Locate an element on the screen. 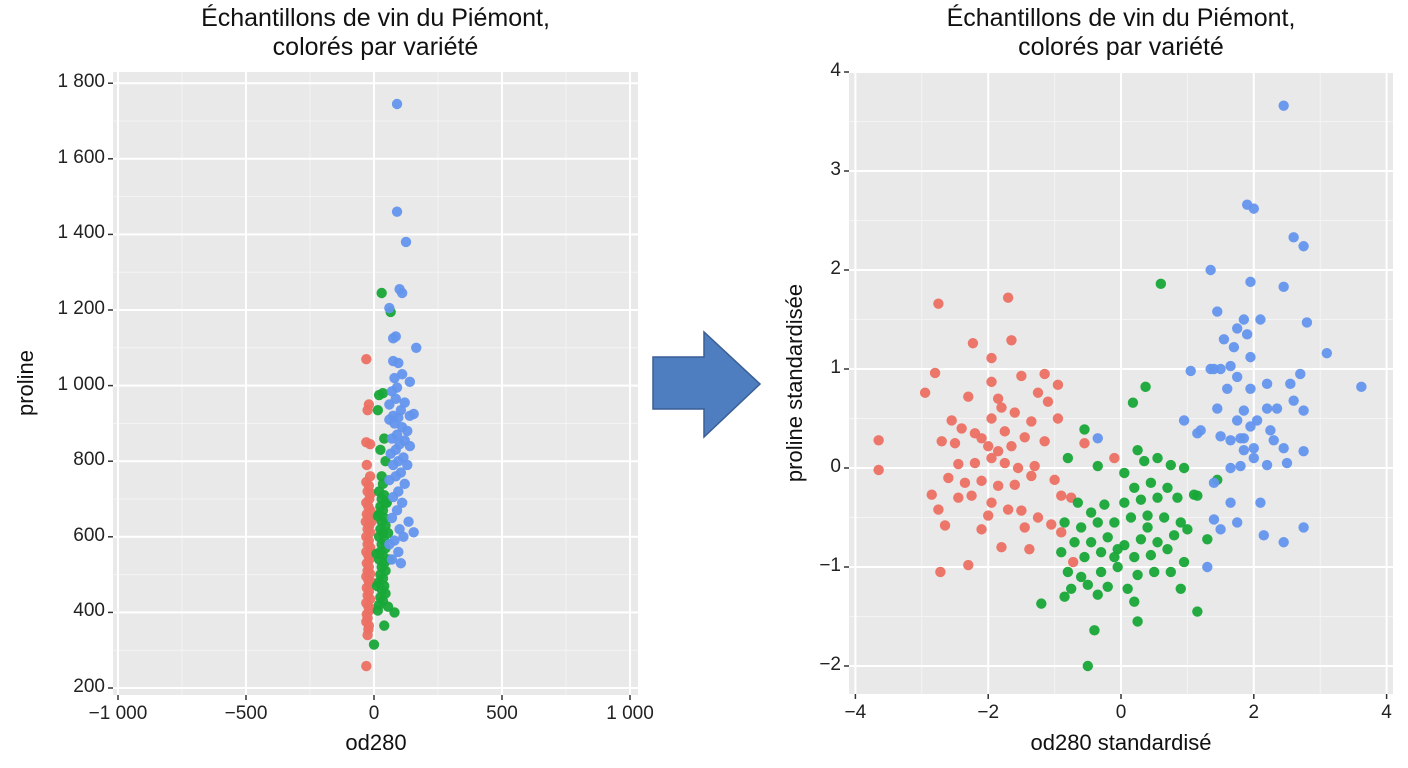 This screenshot has width=1408, height=768. x-tick-label: −2 is located at coordinates (988, 712).